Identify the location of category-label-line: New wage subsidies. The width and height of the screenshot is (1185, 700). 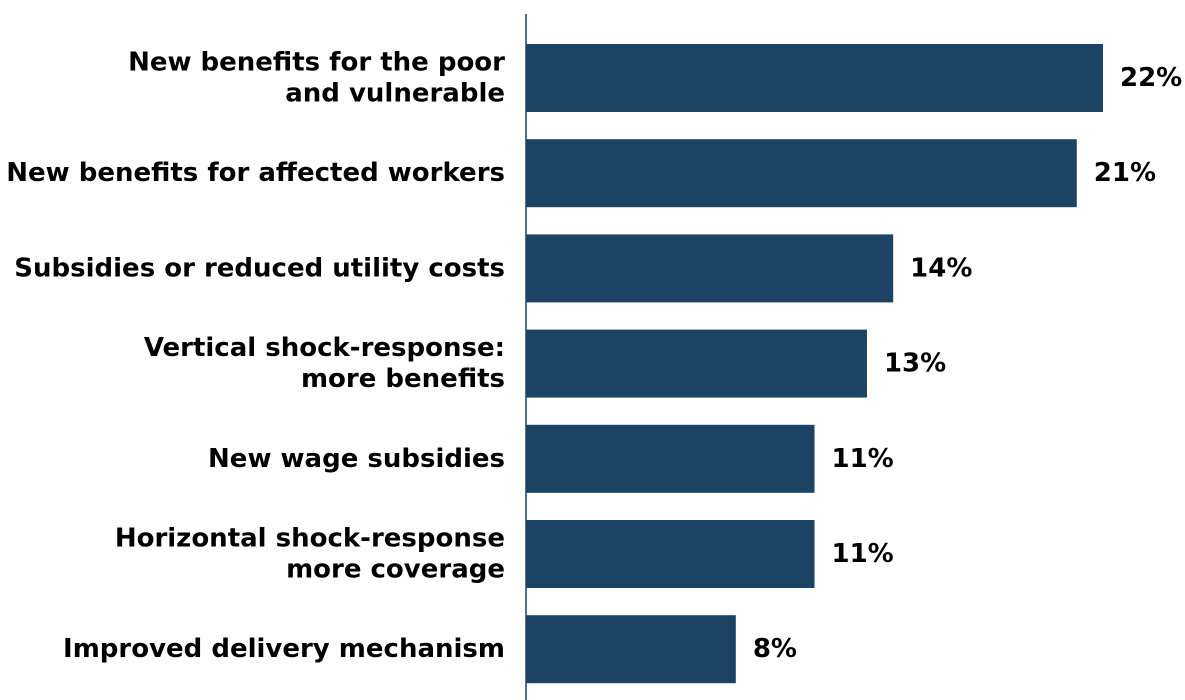
(356, 459).